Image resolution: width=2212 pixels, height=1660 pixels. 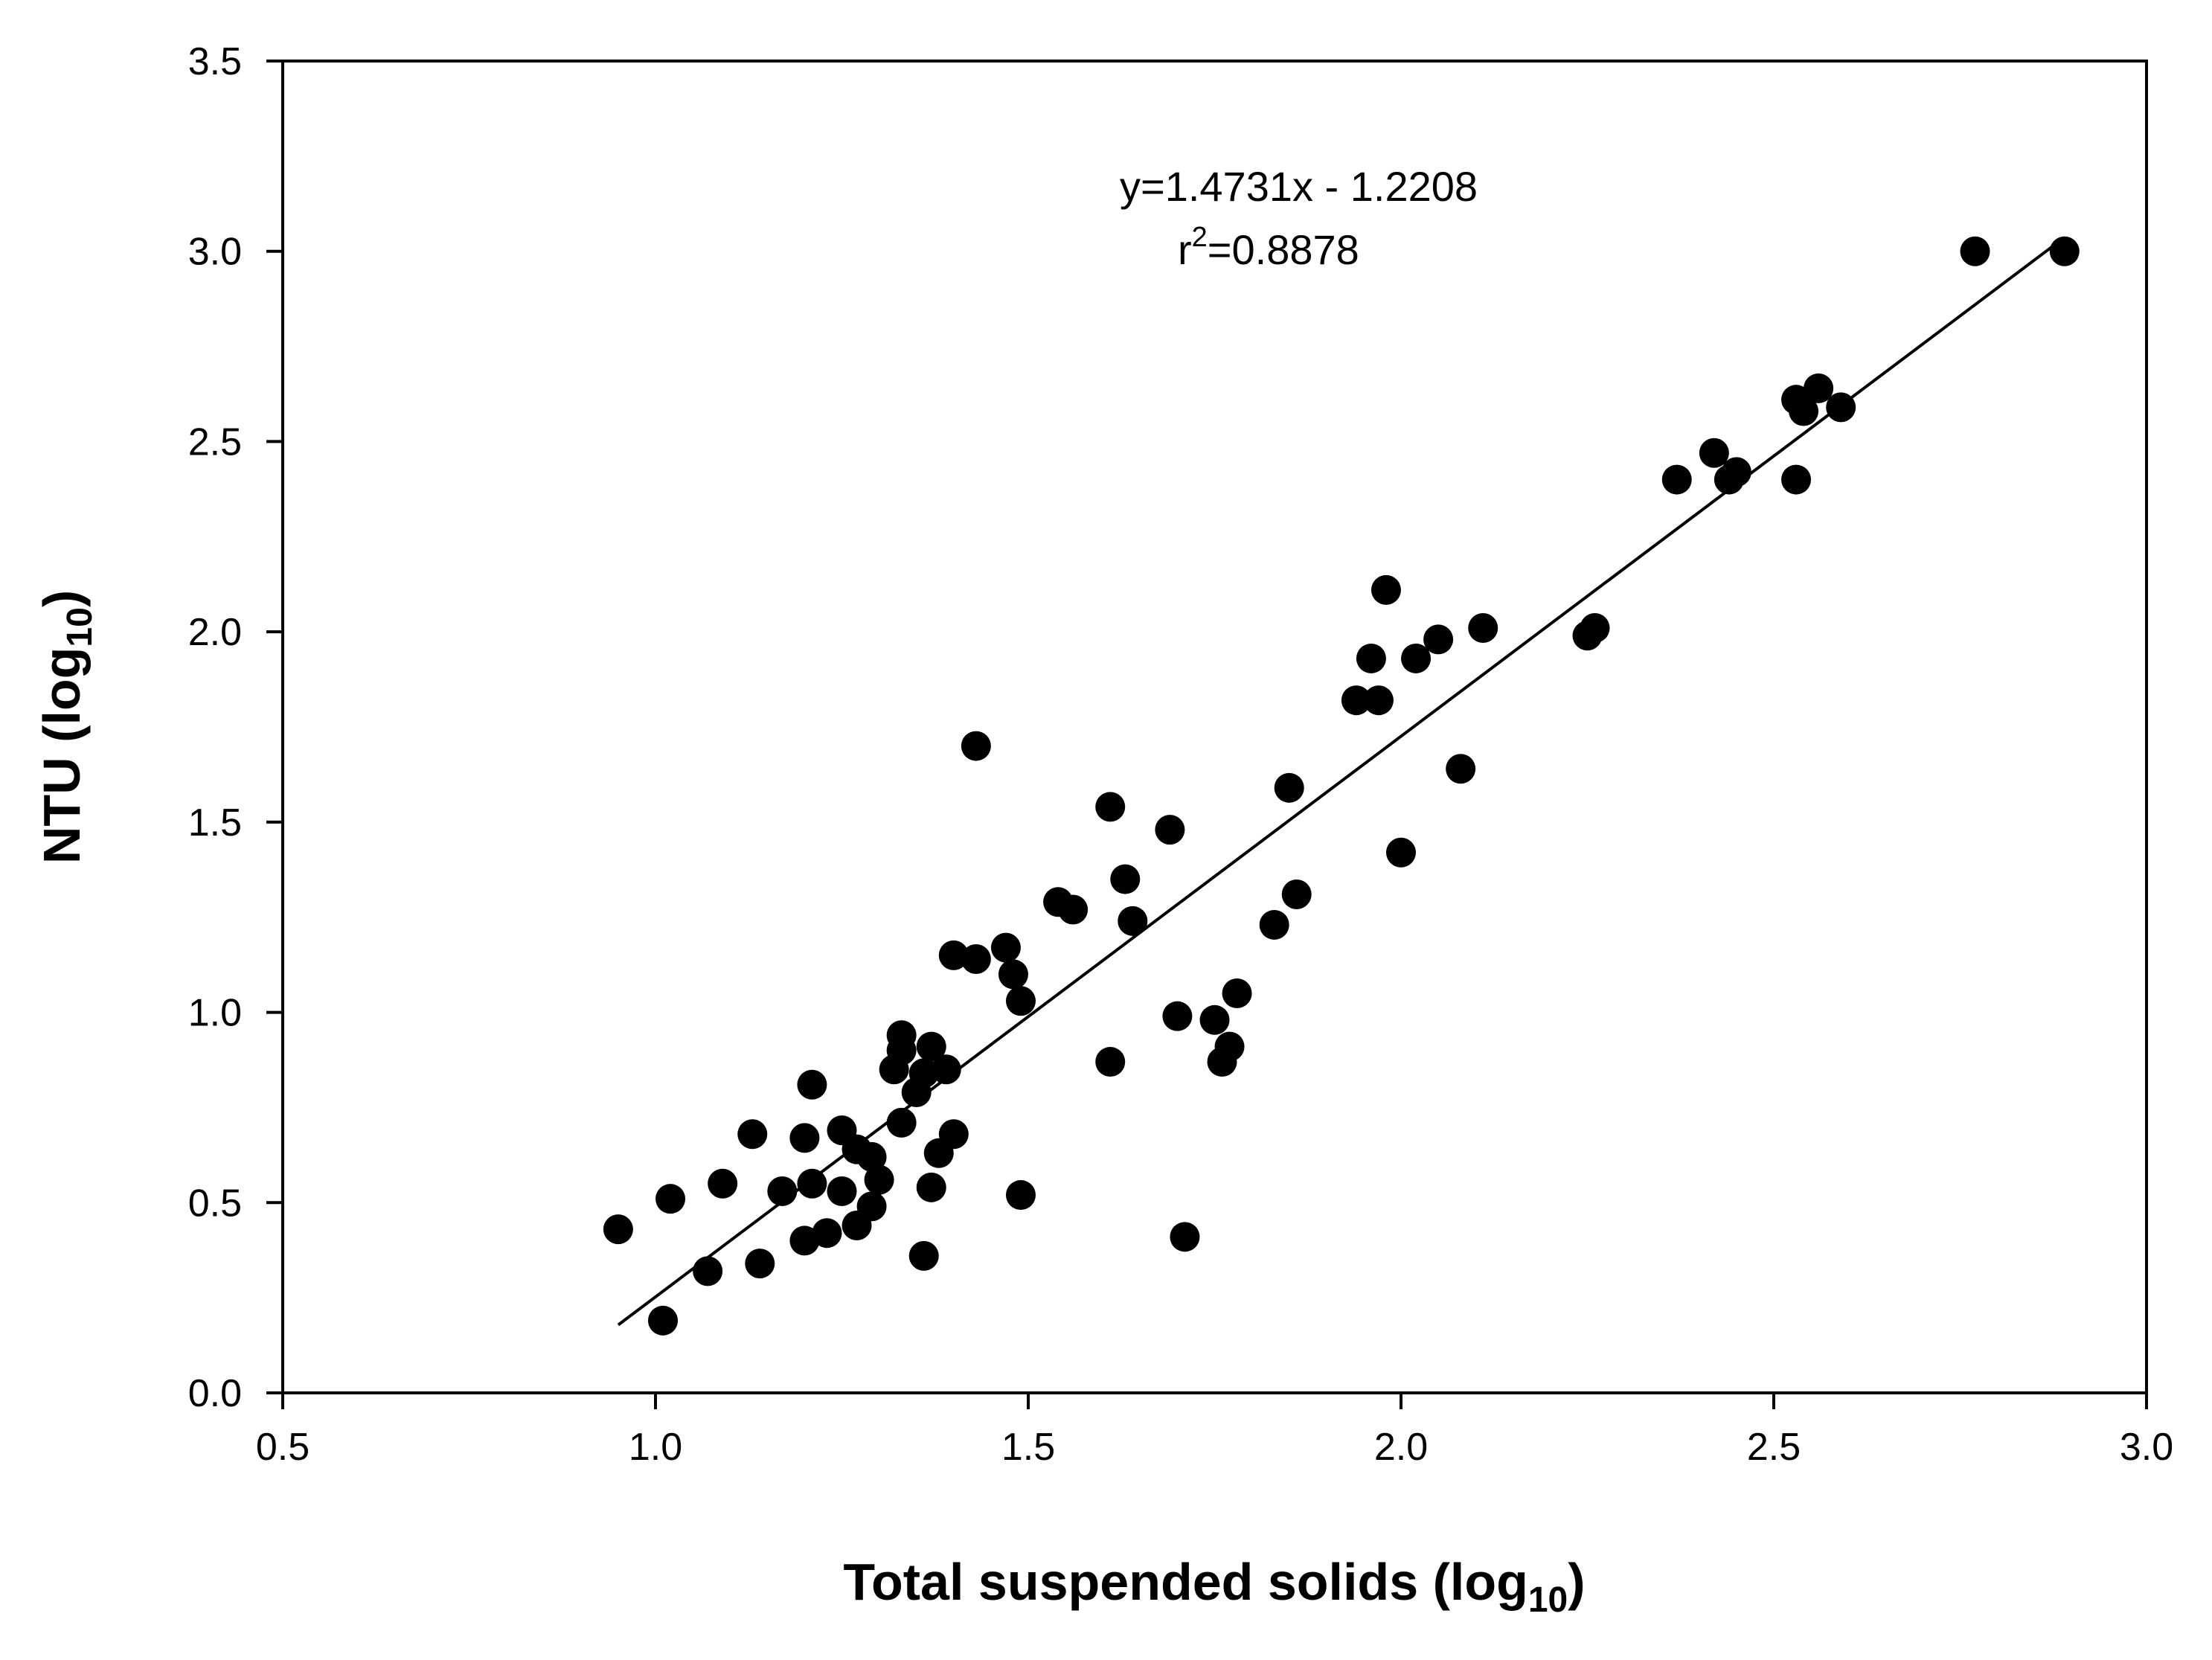 I want to click on y-axis-label-subscript: 10, so click(x=80, y=627).